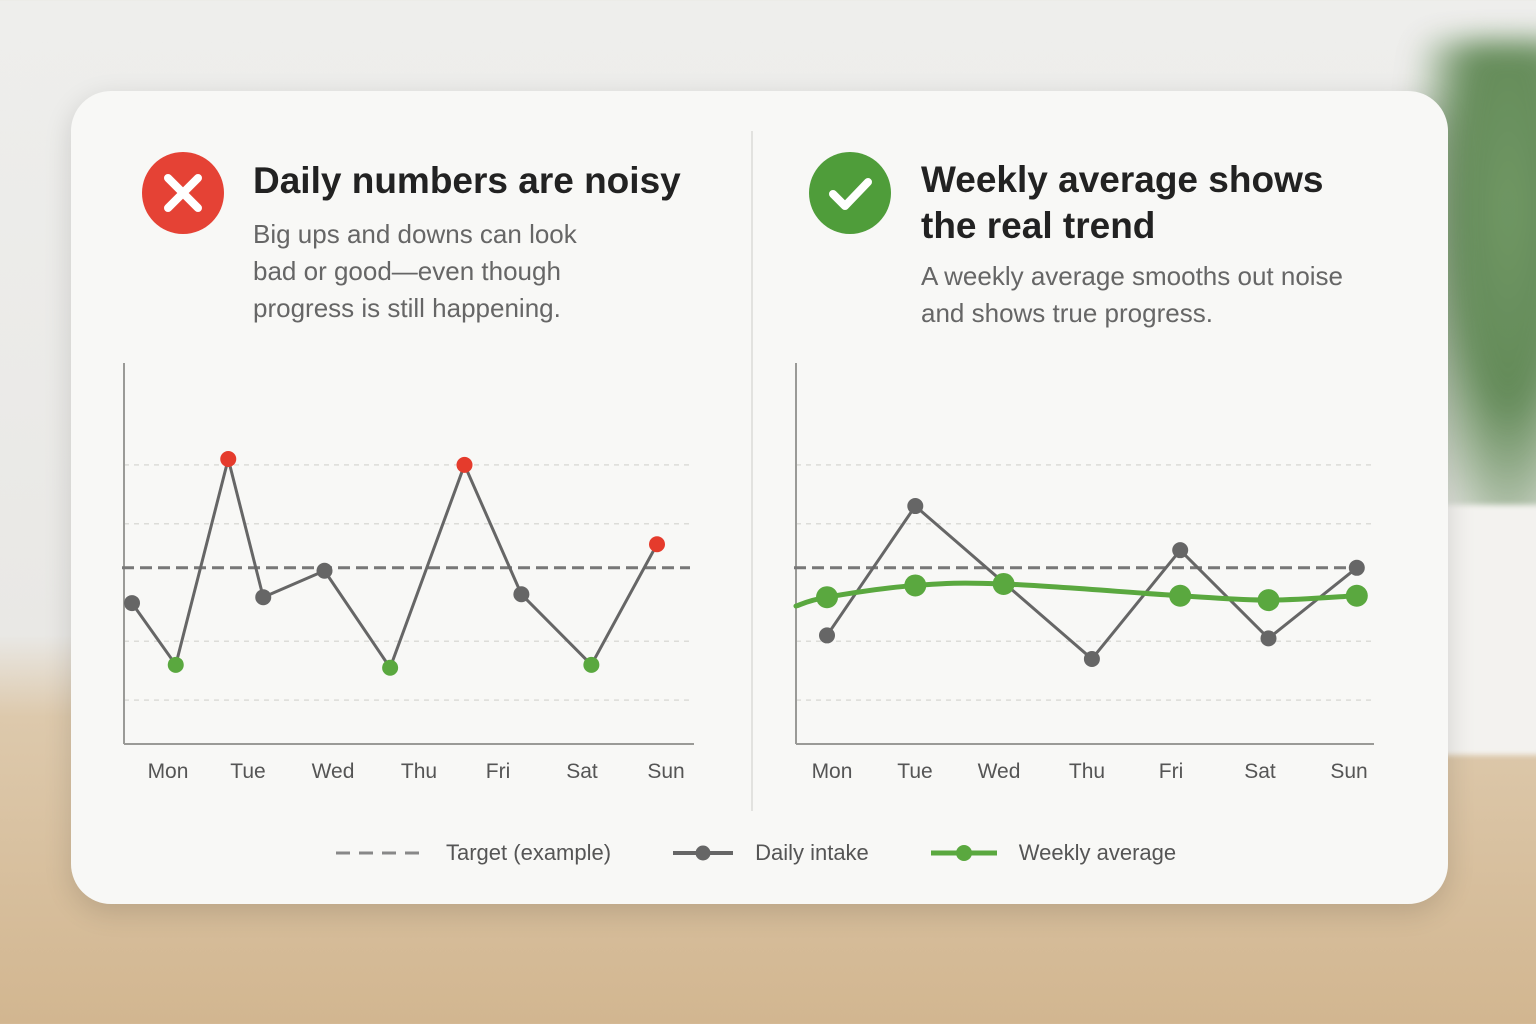 The height and width of the screenshot is (1024, 1536). Describe the element at coordinates (914, 771) in the screenshot. I see `right-x-tick-label: Tue` at that location.